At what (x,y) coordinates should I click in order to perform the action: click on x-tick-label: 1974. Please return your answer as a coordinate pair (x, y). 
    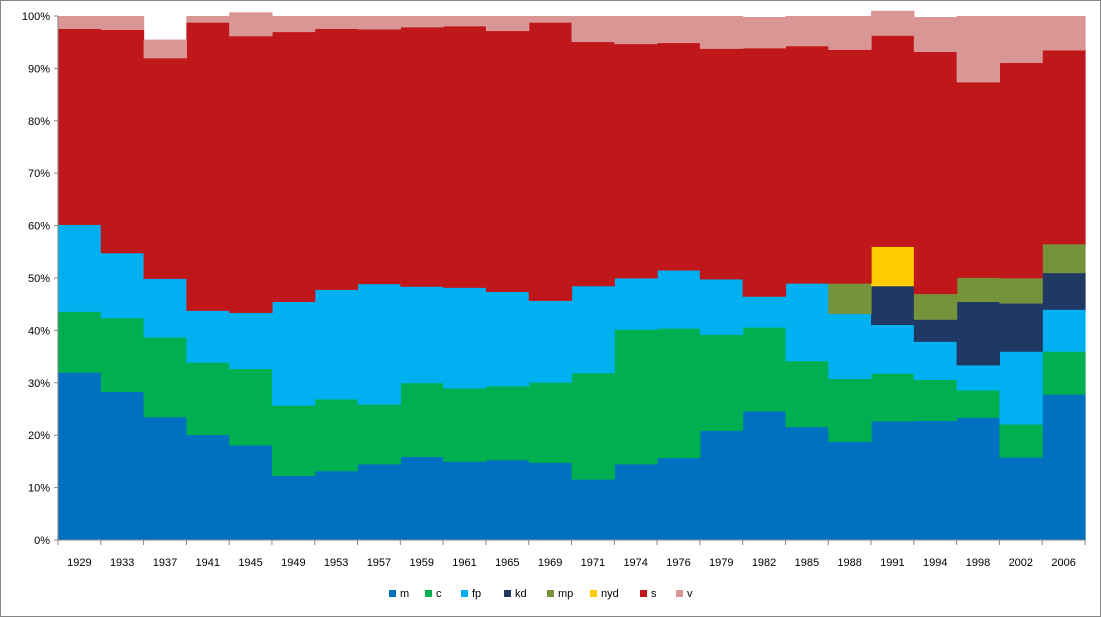
    Looking at the image, I should click on (635, 563).